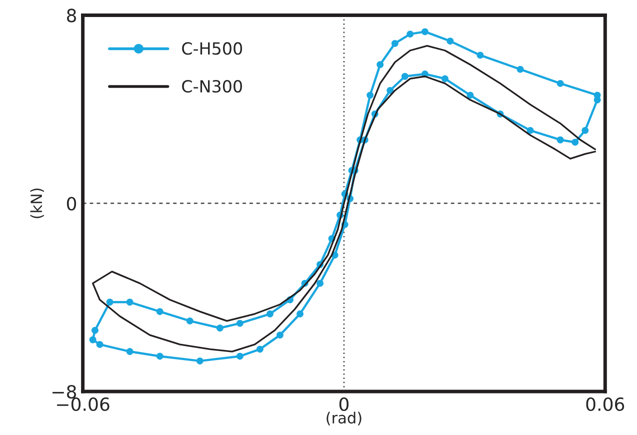 The image size is (637, 435). What do you see at coordinates (344, 419) in the screenshot?
I see `x-axis-title: (rad)` at bounding box center [344, 419].